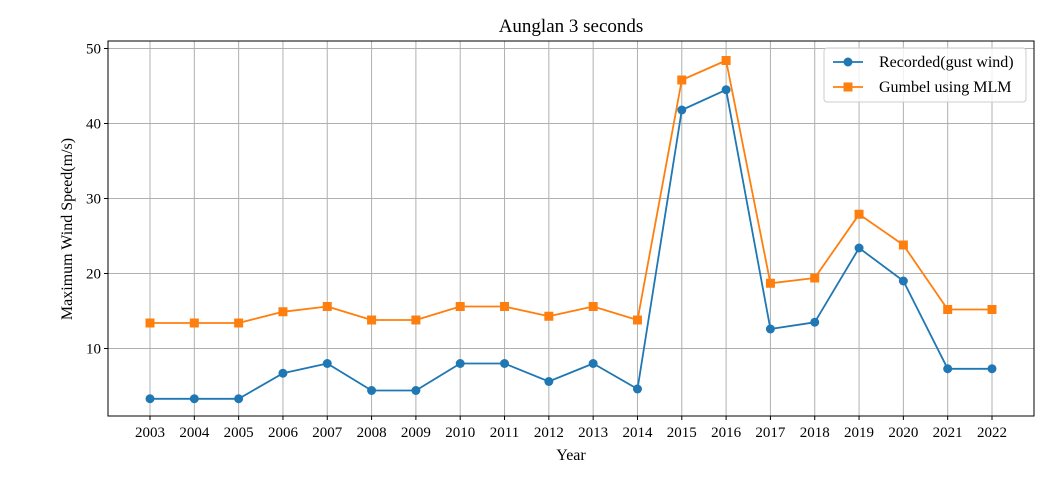 Image resolution: width=1064 pixels, height=480 pixels. What do you see at coordinates (93, 50) in the screenshot?
I see `y-tick-label: 50` at bounding box center [93, 50].